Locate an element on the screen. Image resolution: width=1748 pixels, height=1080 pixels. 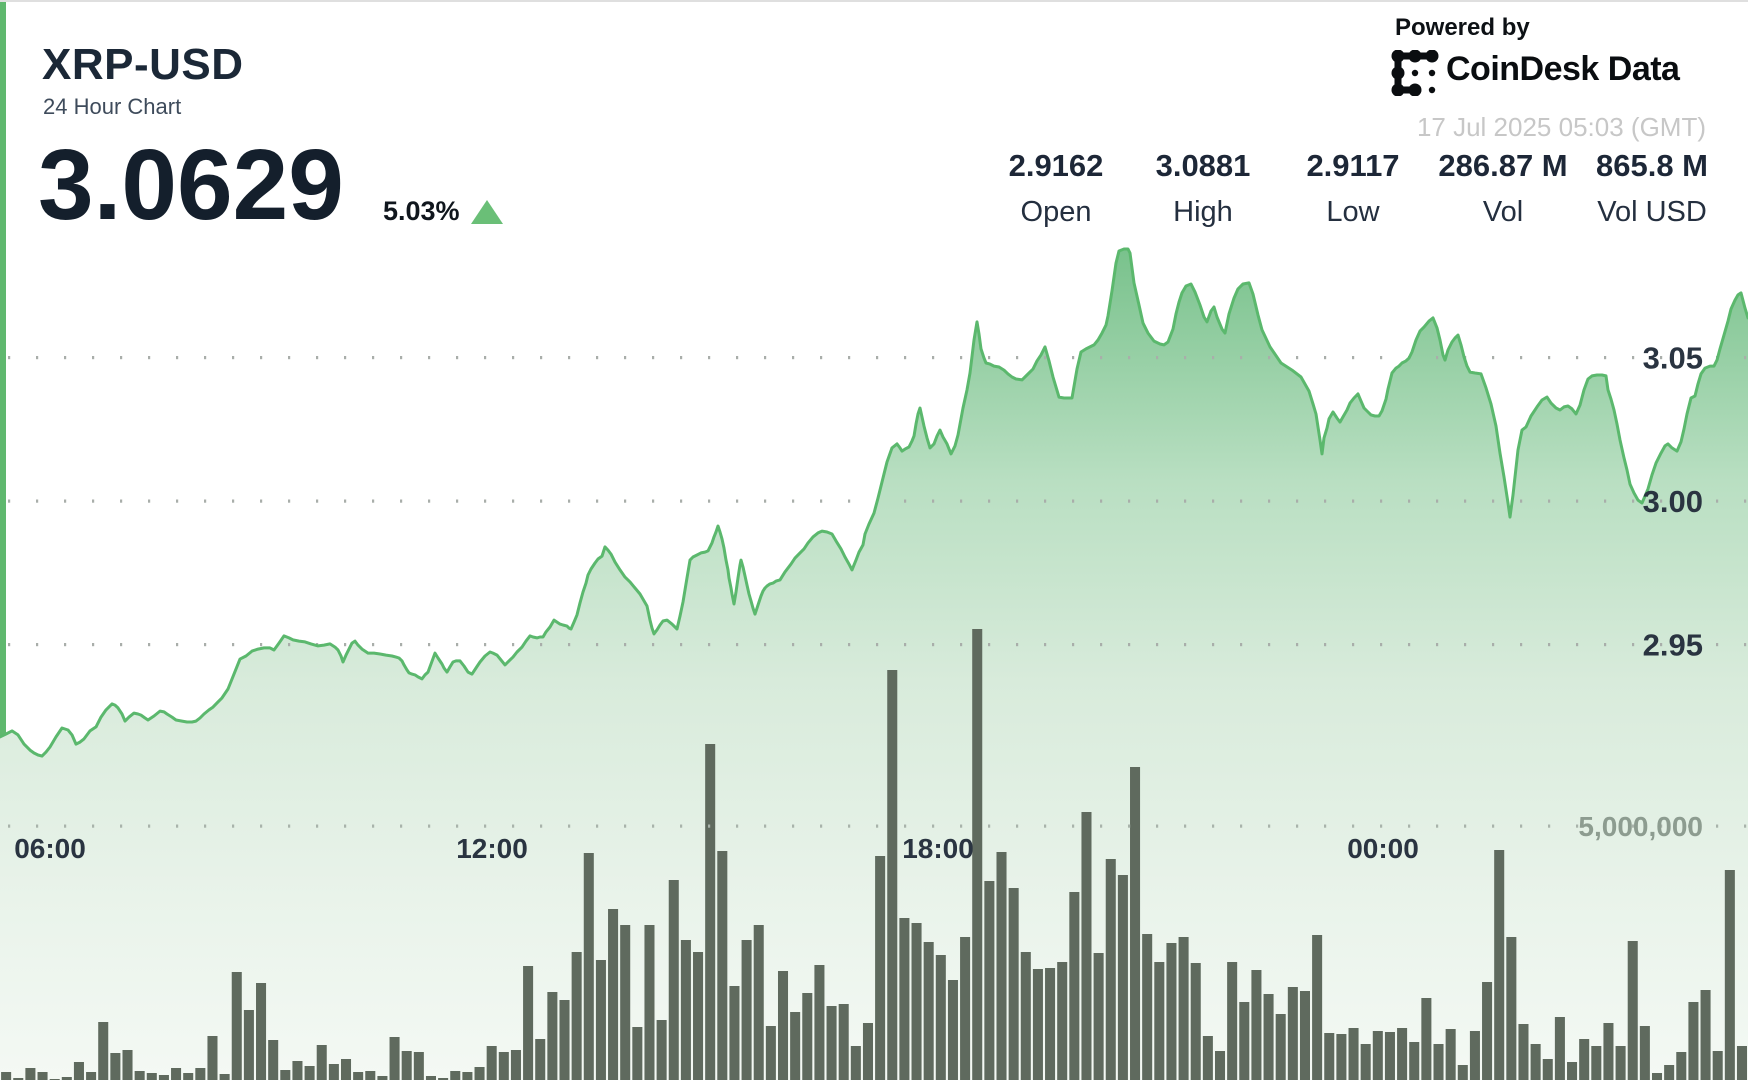
y-axis-label: 3.00 is located at coordinates (1673, 501).